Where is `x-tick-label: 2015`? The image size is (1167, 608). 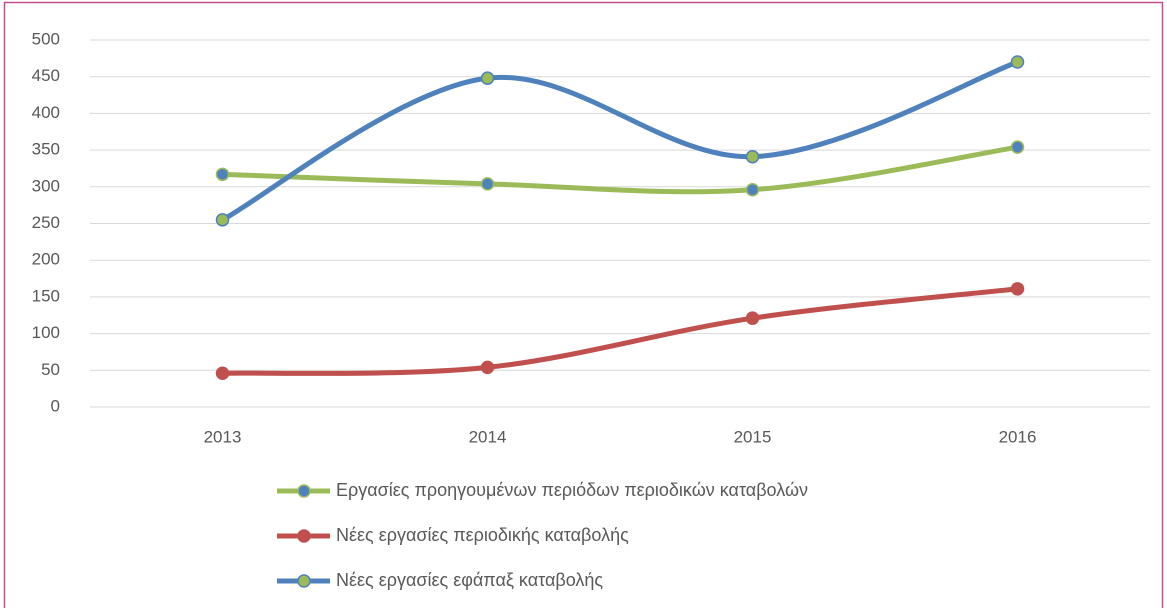 x-tick-label: 2015 is located at coordinates (753, 436).